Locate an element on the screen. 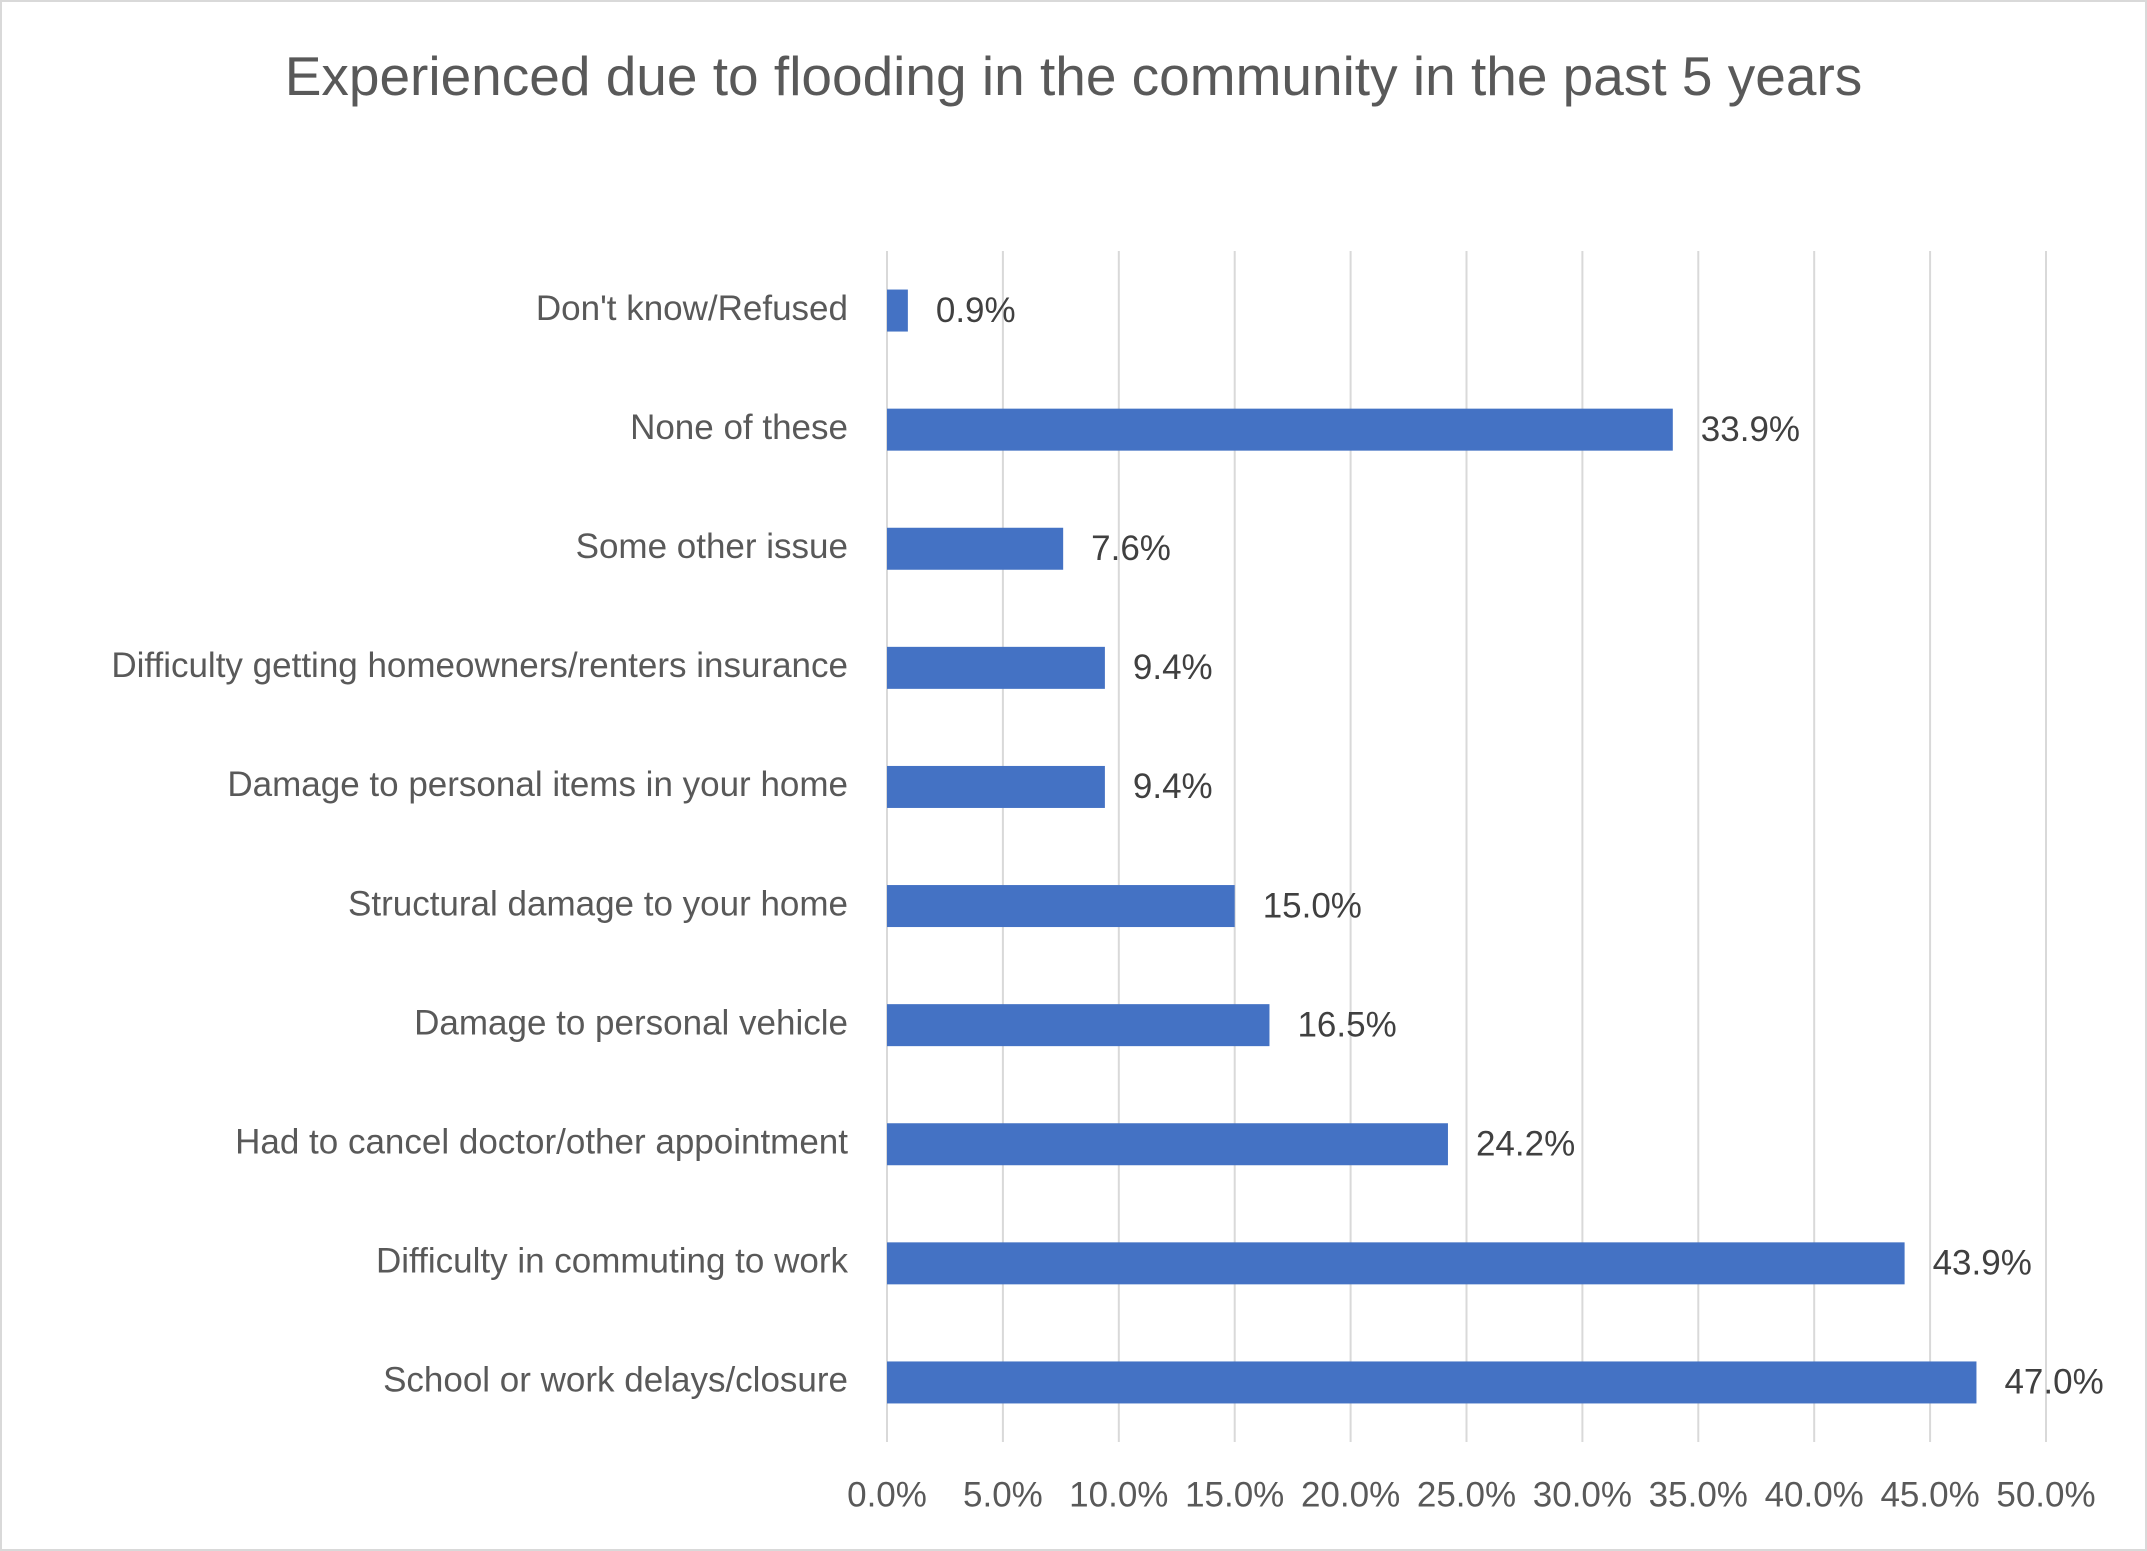 The height and width of the screenshot is (1551, 2147). x-tick-label: 40.0% is located at coordinates (1814, 1494).